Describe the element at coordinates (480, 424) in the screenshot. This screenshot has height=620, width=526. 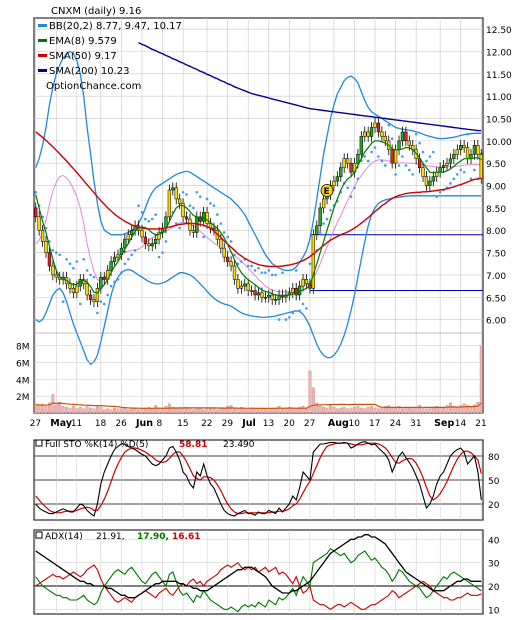
I see `x-tick-label: 21` at that location.